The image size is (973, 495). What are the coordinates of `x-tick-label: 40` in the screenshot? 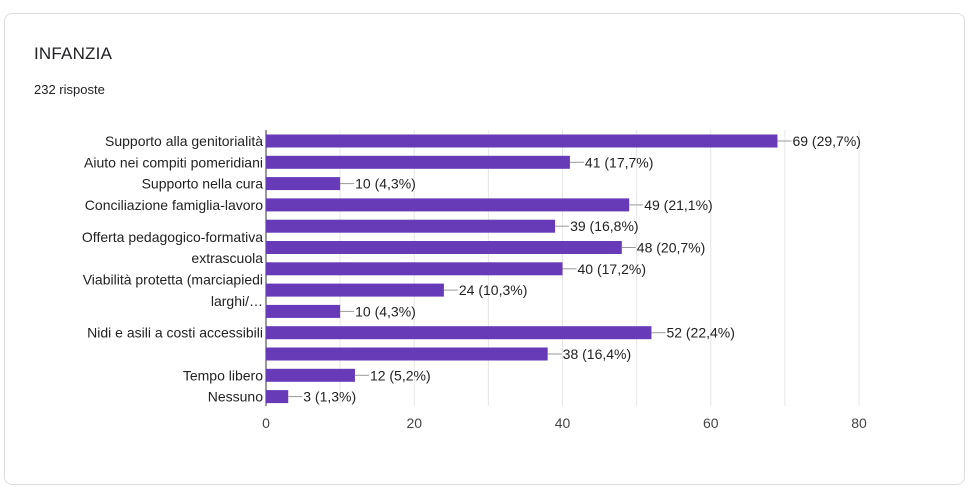 It's located at (563, 423).